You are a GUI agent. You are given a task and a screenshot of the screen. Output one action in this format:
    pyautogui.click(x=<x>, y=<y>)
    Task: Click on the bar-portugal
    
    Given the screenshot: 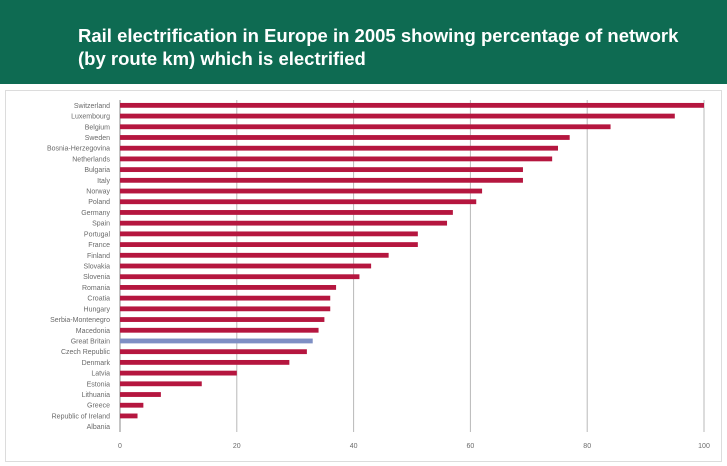 What is the action you would take?
    pyautogui.click(x=269, y=234)
    